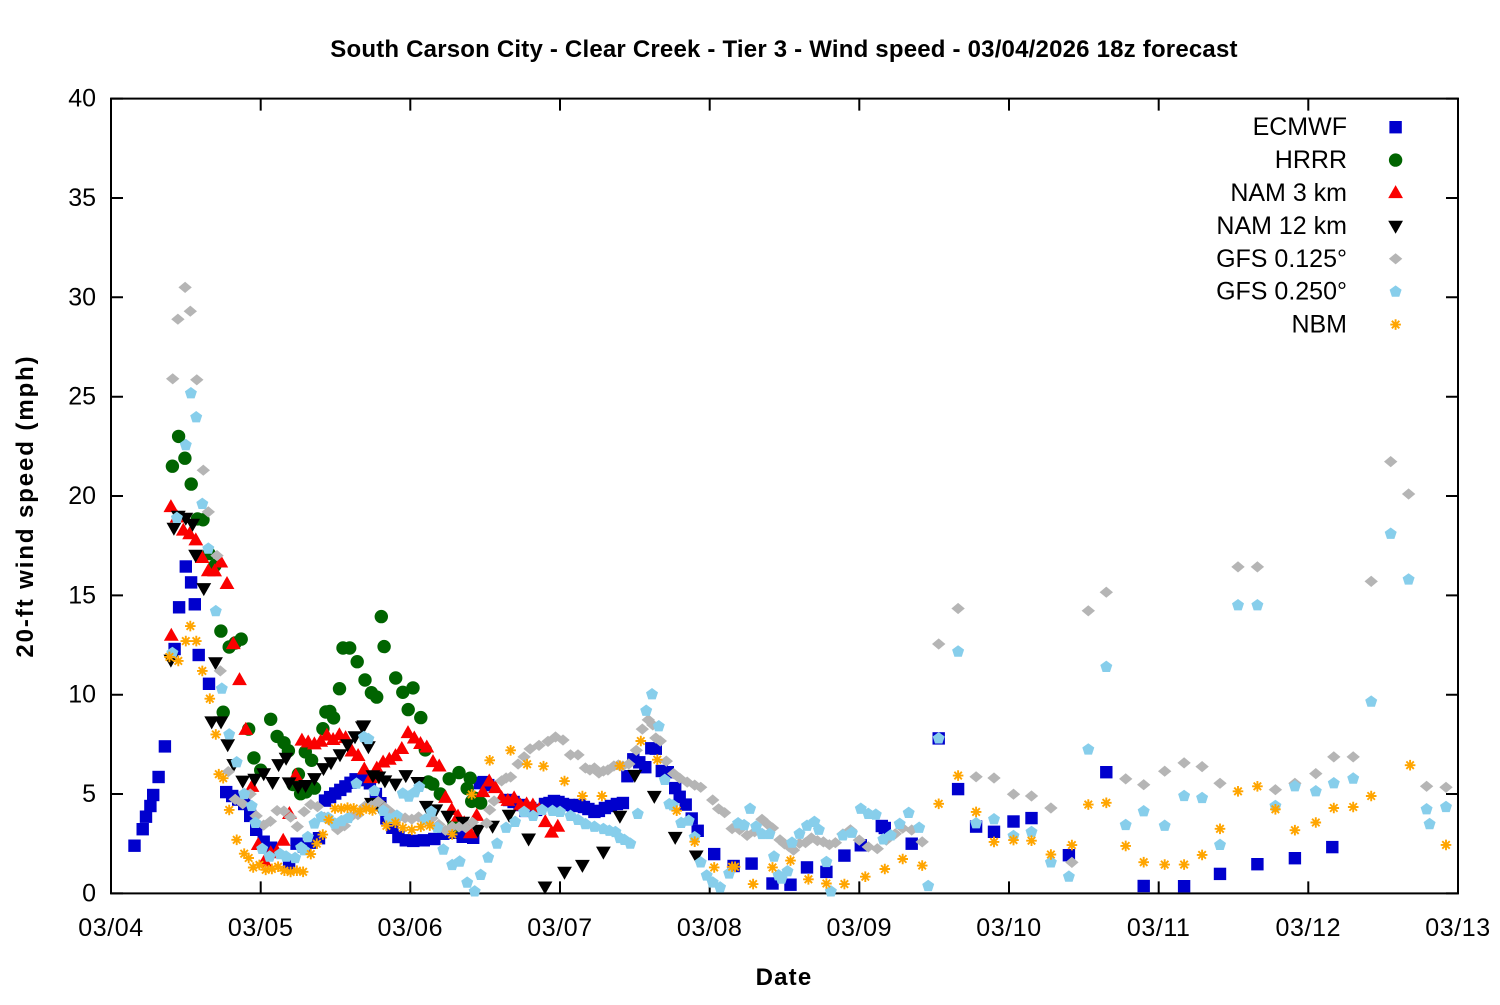 The image size is (1500, 1005). I want to click on svg-text: 03/06, so click(411, 928).